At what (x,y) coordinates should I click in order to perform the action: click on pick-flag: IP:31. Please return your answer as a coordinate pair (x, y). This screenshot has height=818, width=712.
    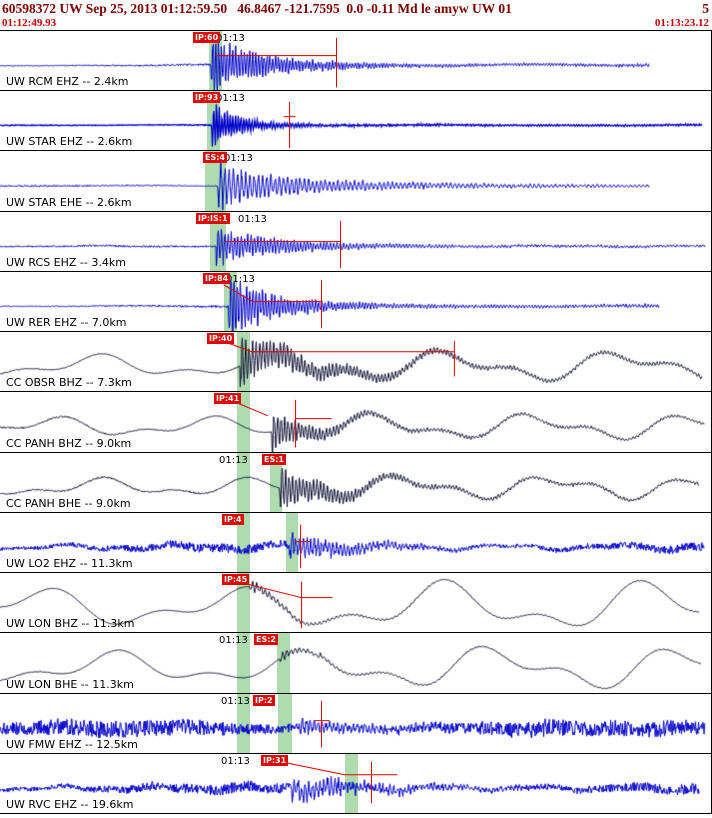
    Looking at the image, I should click on (275, 760).